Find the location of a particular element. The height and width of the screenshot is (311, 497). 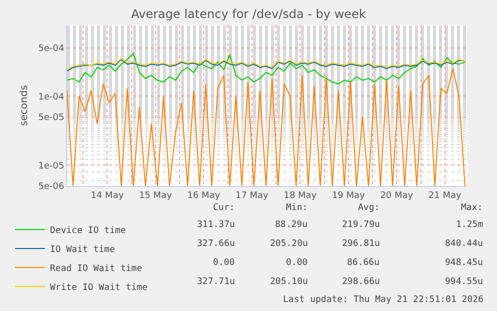

text: Max: is located at coordinates (472, 208).